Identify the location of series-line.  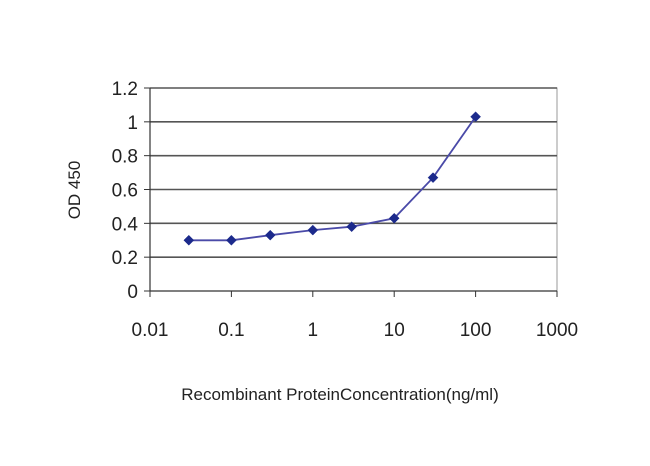
(332, 179).